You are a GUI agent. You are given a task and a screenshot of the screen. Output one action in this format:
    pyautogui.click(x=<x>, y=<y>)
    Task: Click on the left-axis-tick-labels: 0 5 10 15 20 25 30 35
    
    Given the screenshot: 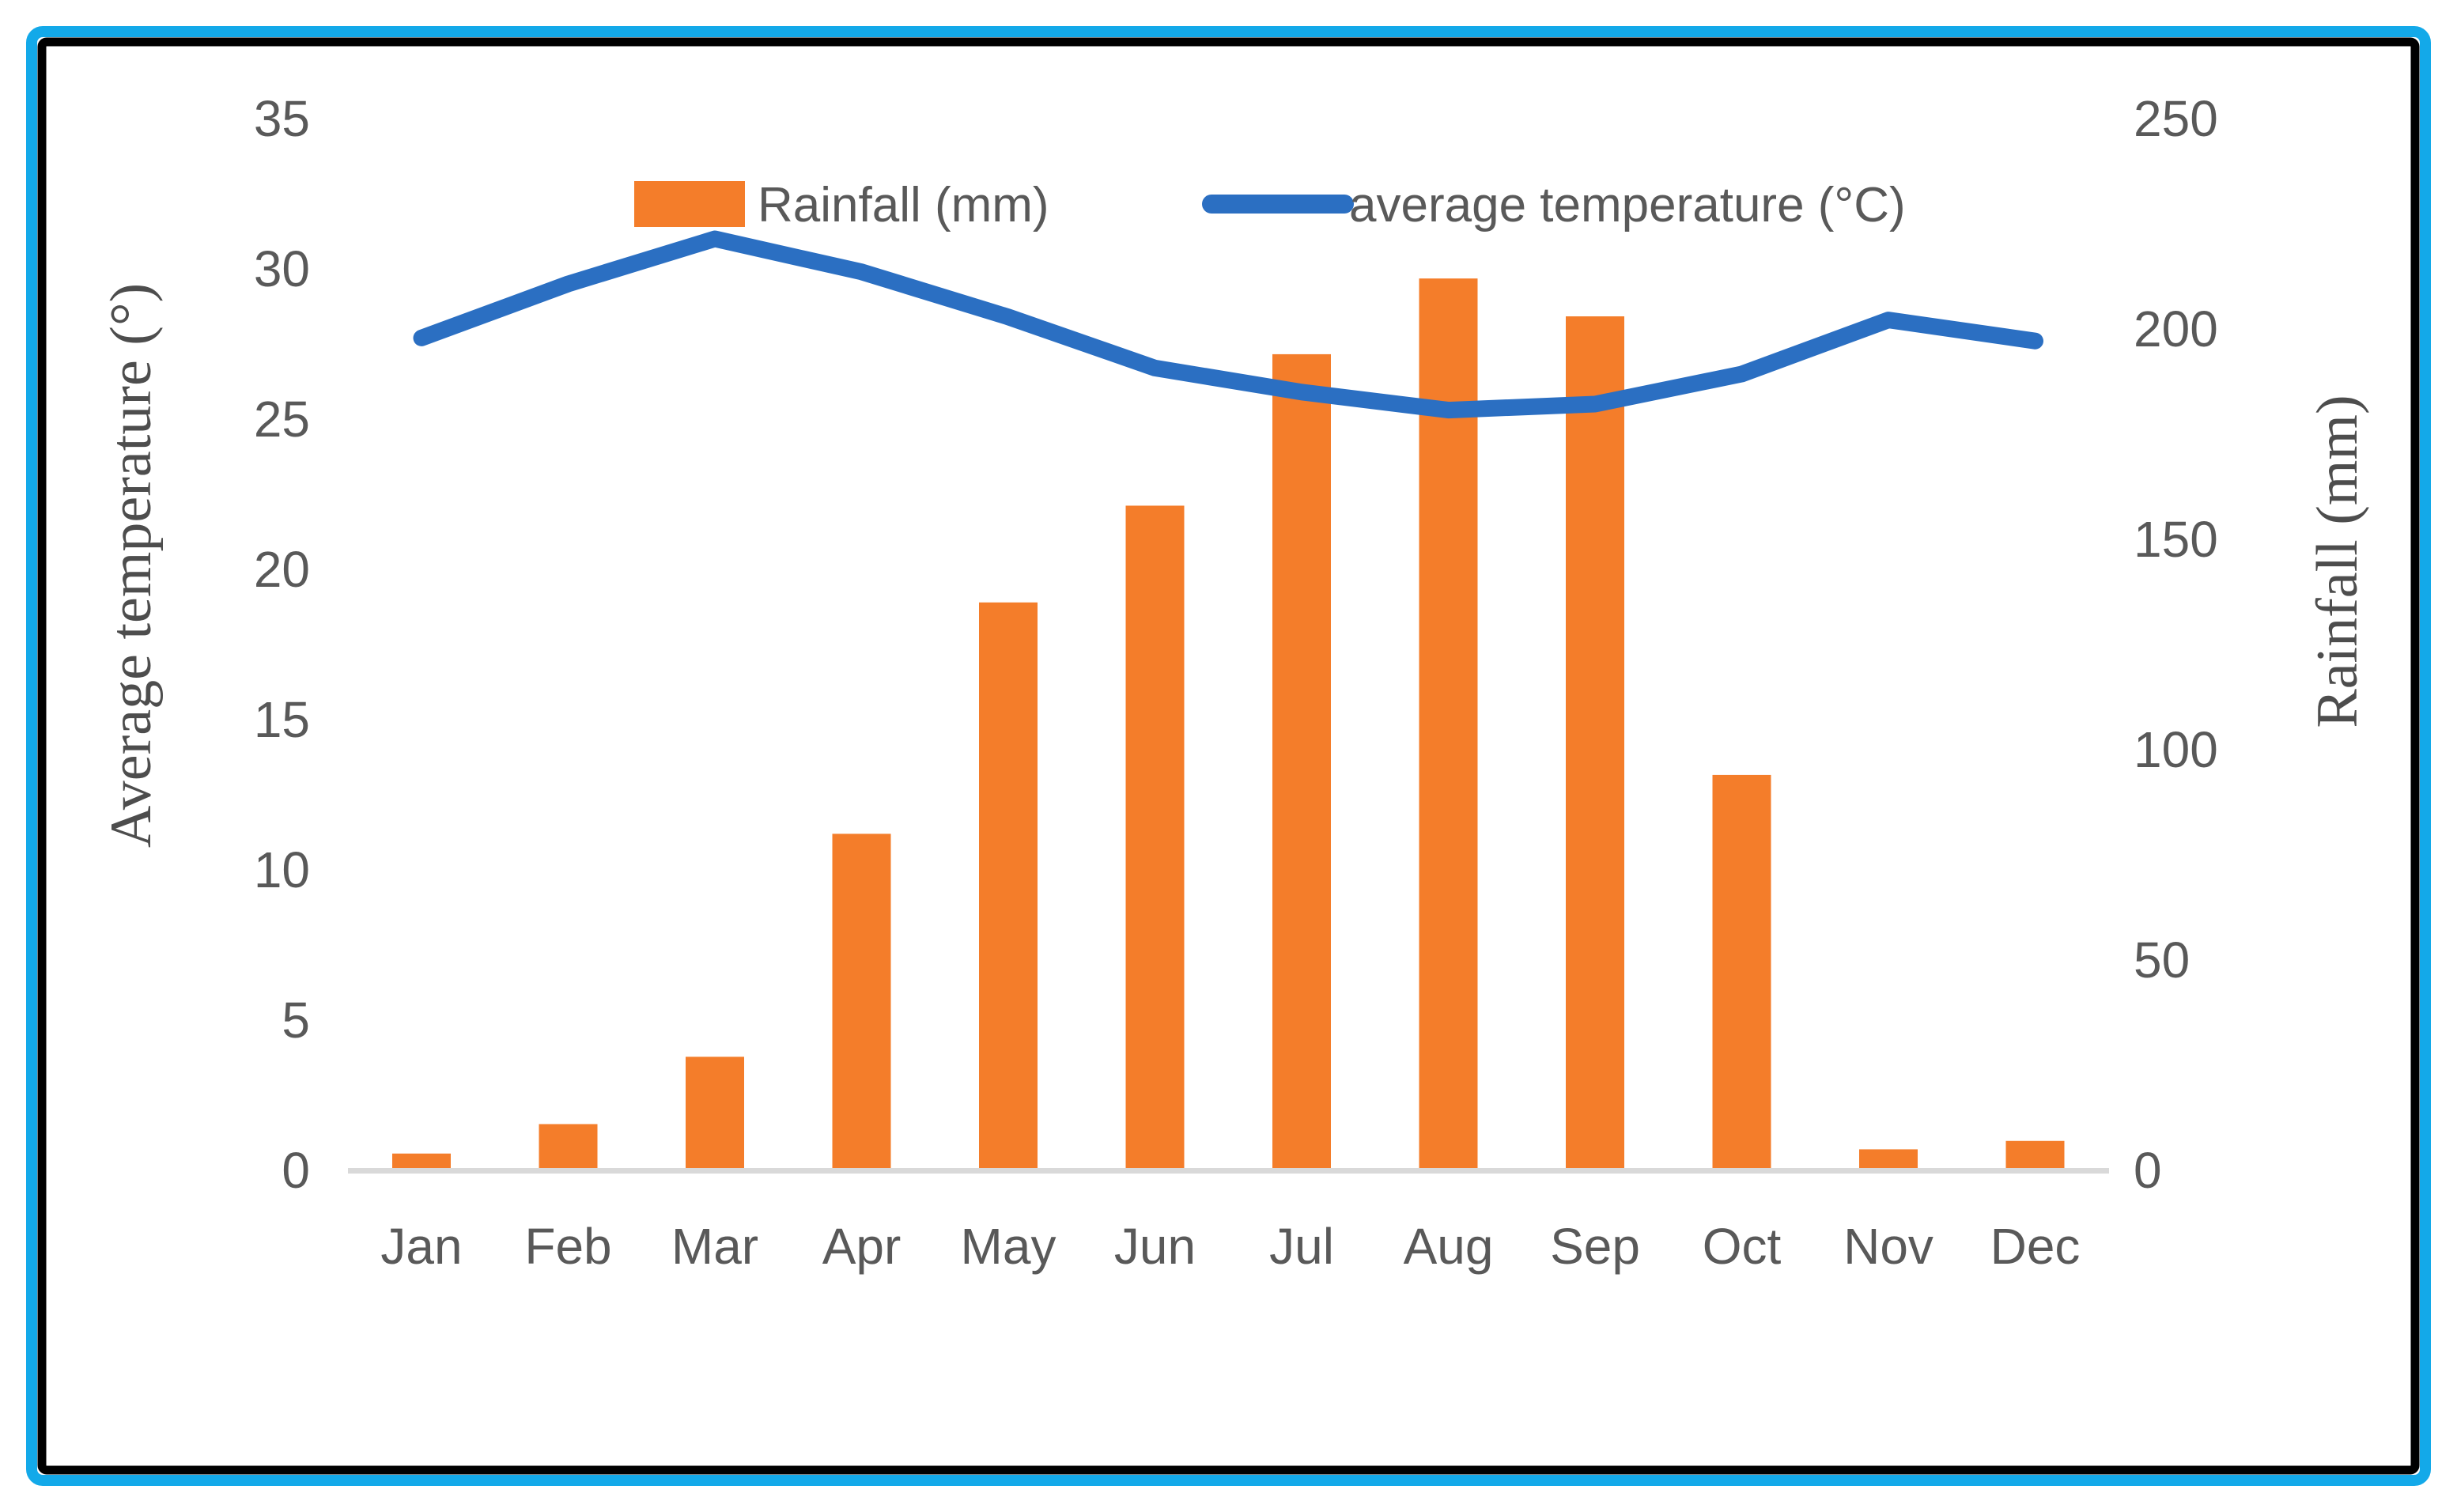 What is the action you would take?
    pyautogui.click(x=282, y=645)
    